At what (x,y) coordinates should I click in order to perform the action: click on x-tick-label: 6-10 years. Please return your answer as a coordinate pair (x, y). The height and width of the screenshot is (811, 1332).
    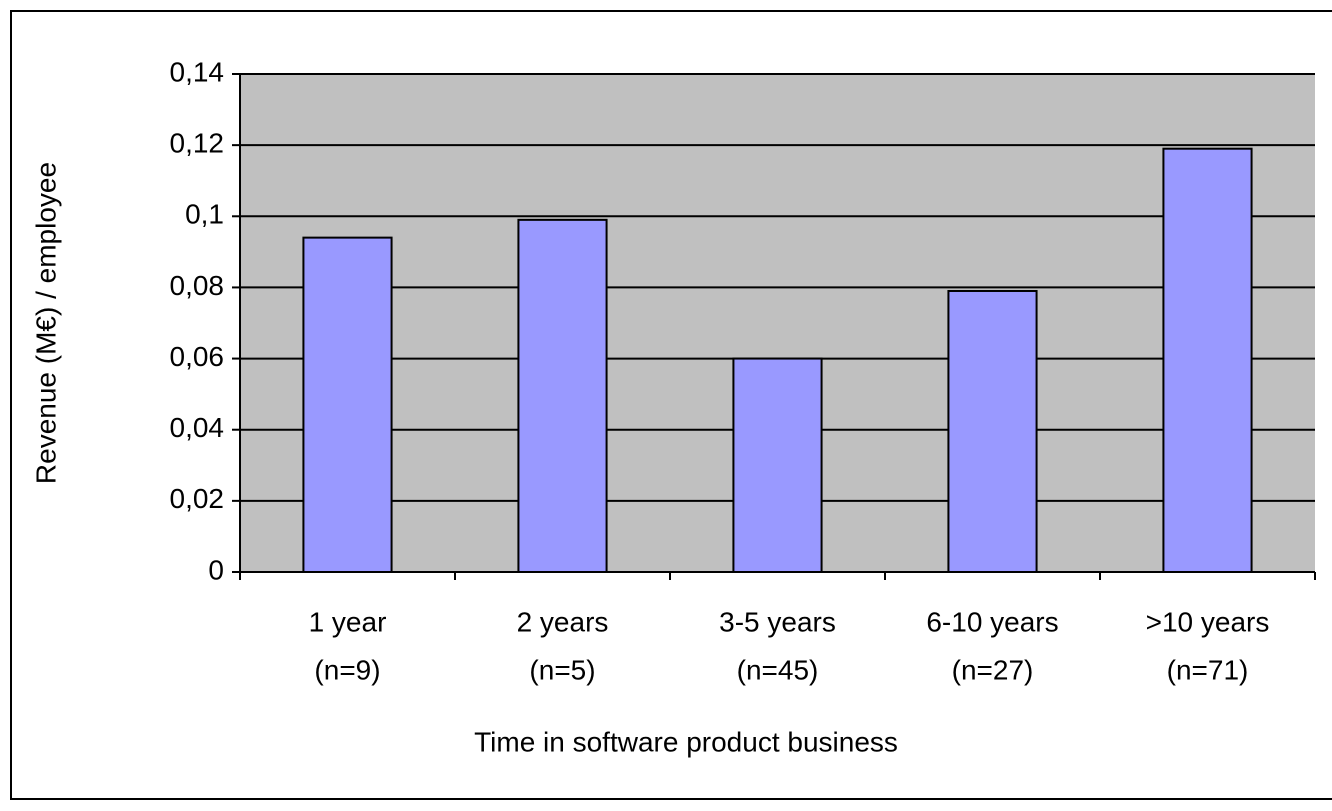
    Looking at the image, I should click on (992, 621).